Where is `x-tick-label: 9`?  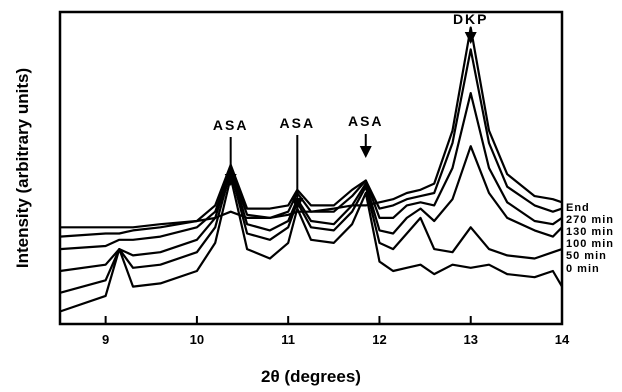
x-tick-label: 9 is located at coordinates (105, 339).